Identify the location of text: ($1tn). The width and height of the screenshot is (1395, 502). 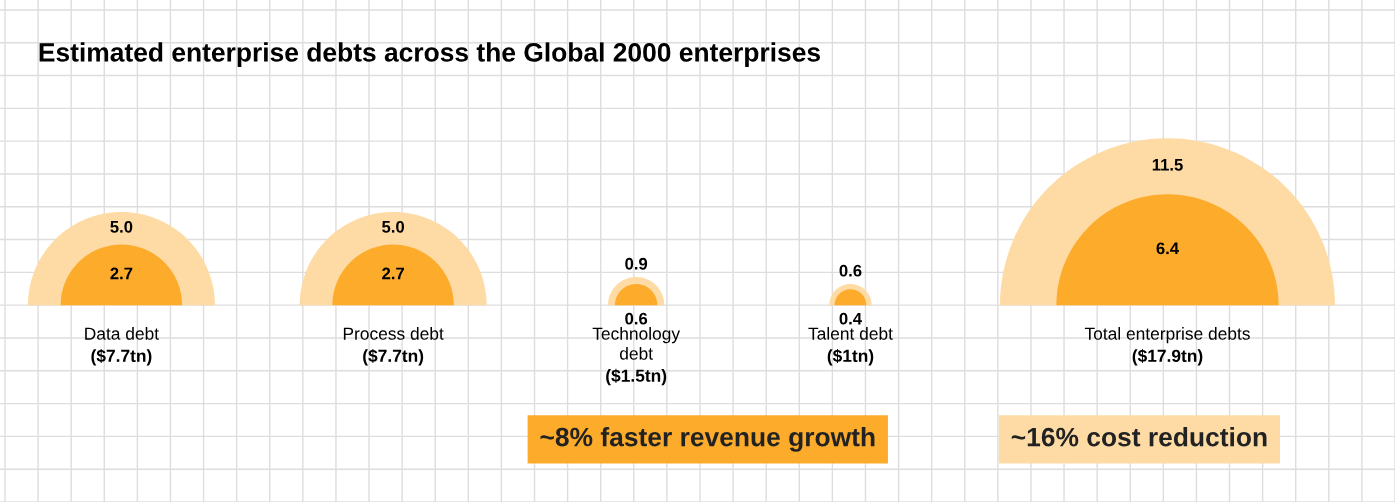
(850, 357).